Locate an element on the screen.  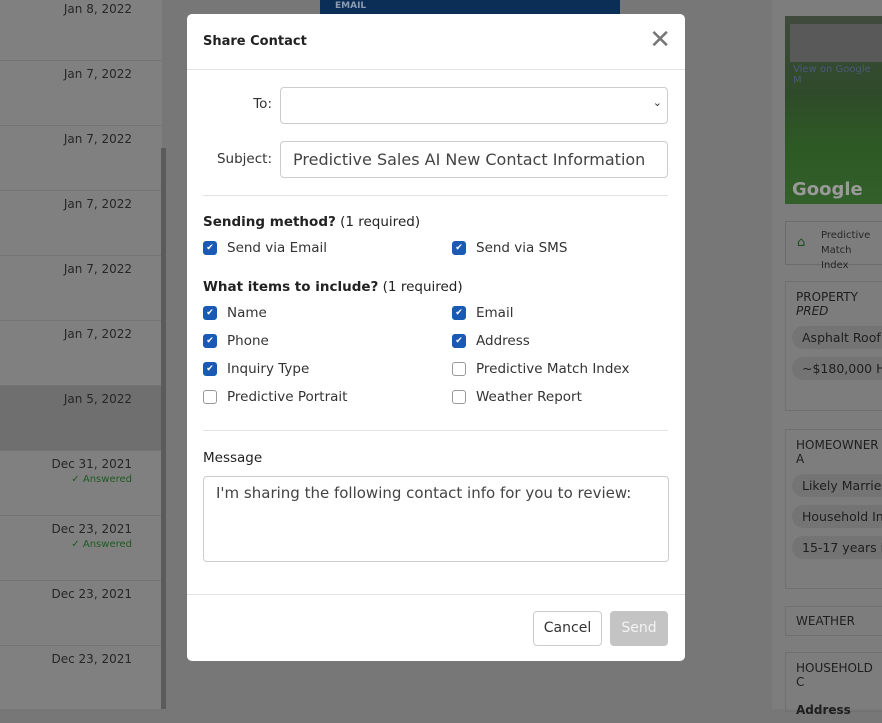
subject-label: Subject: is located at coordinates (244, 159).